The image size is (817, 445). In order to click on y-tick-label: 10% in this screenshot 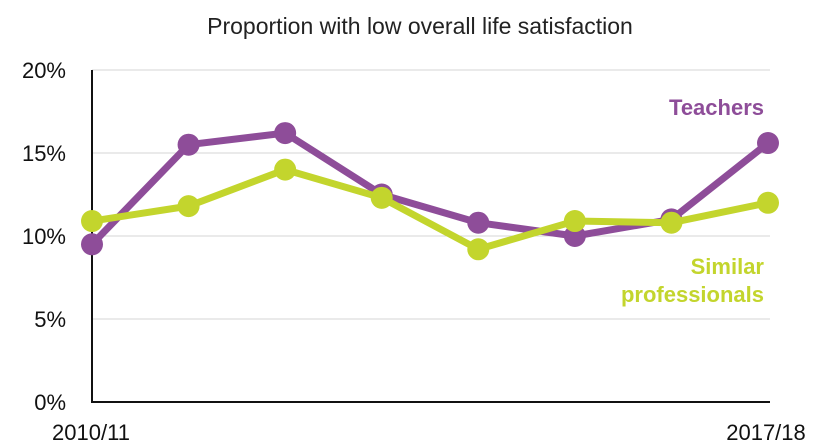, I will do `click(44, 236)`.